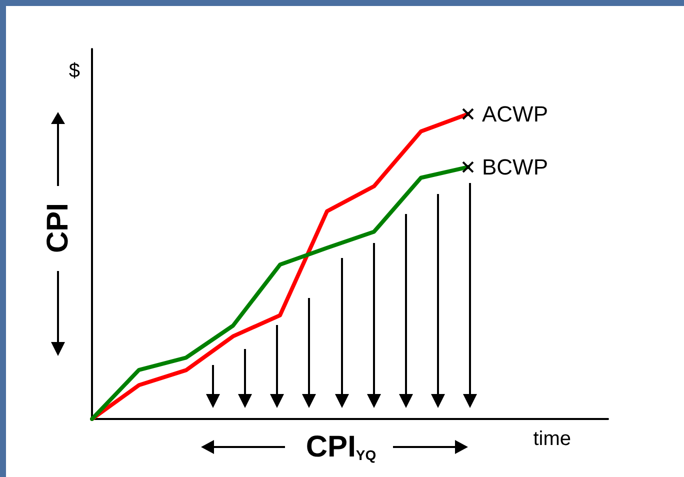 The image size is (684, 477). I want to click on series-label: ACWP, so click(515, 114).